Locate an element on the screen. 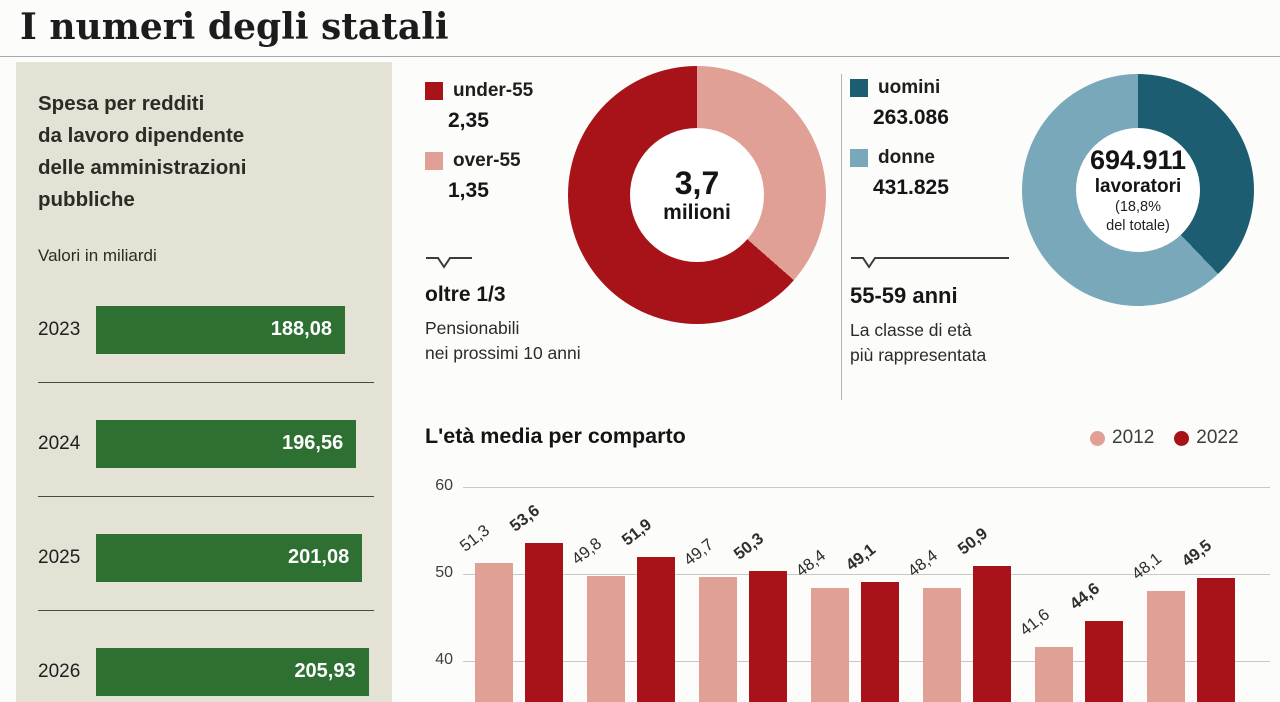 The height and width of the screenshot is (702, 1280). title-divider is located at coordinates (640, 56).